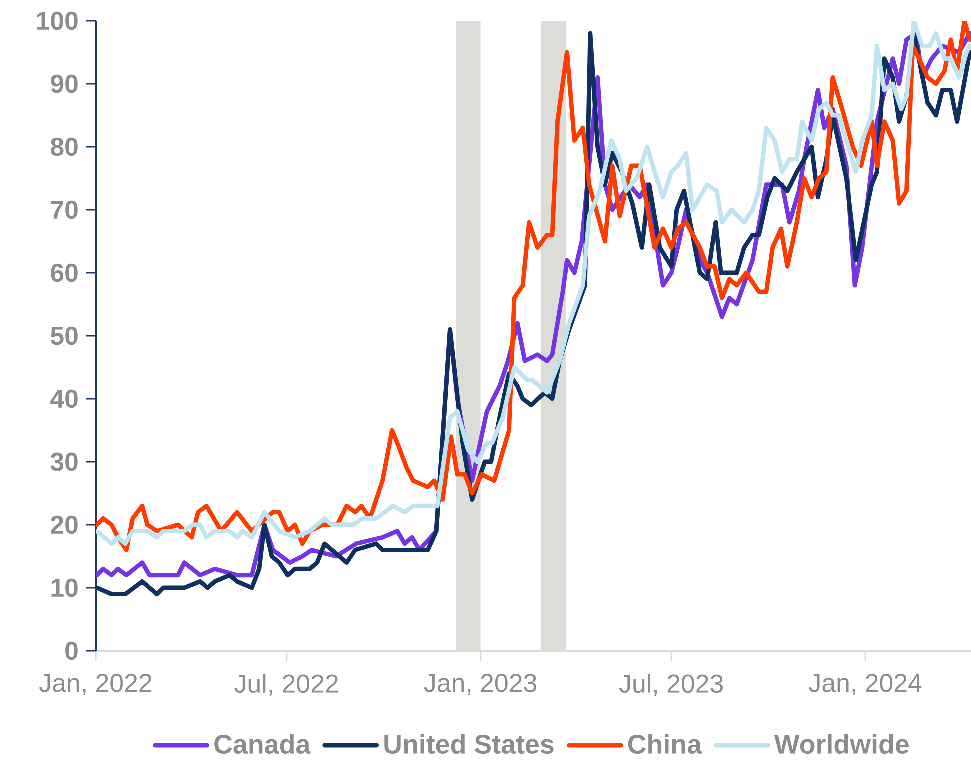 Image resolution: width=971 pixels, height=761 pixels. Describe the element at coordinates (64, 399) in the screenshot. I see `y-tick-label: 40` at that location.